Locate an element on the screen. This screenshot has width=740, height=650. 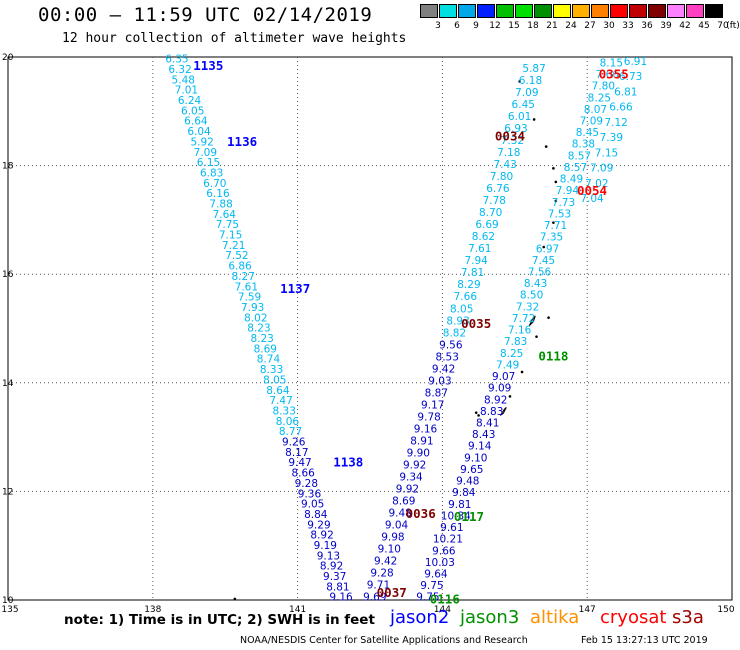
x-tick-label: 141 is located at coordinates (297, 610).